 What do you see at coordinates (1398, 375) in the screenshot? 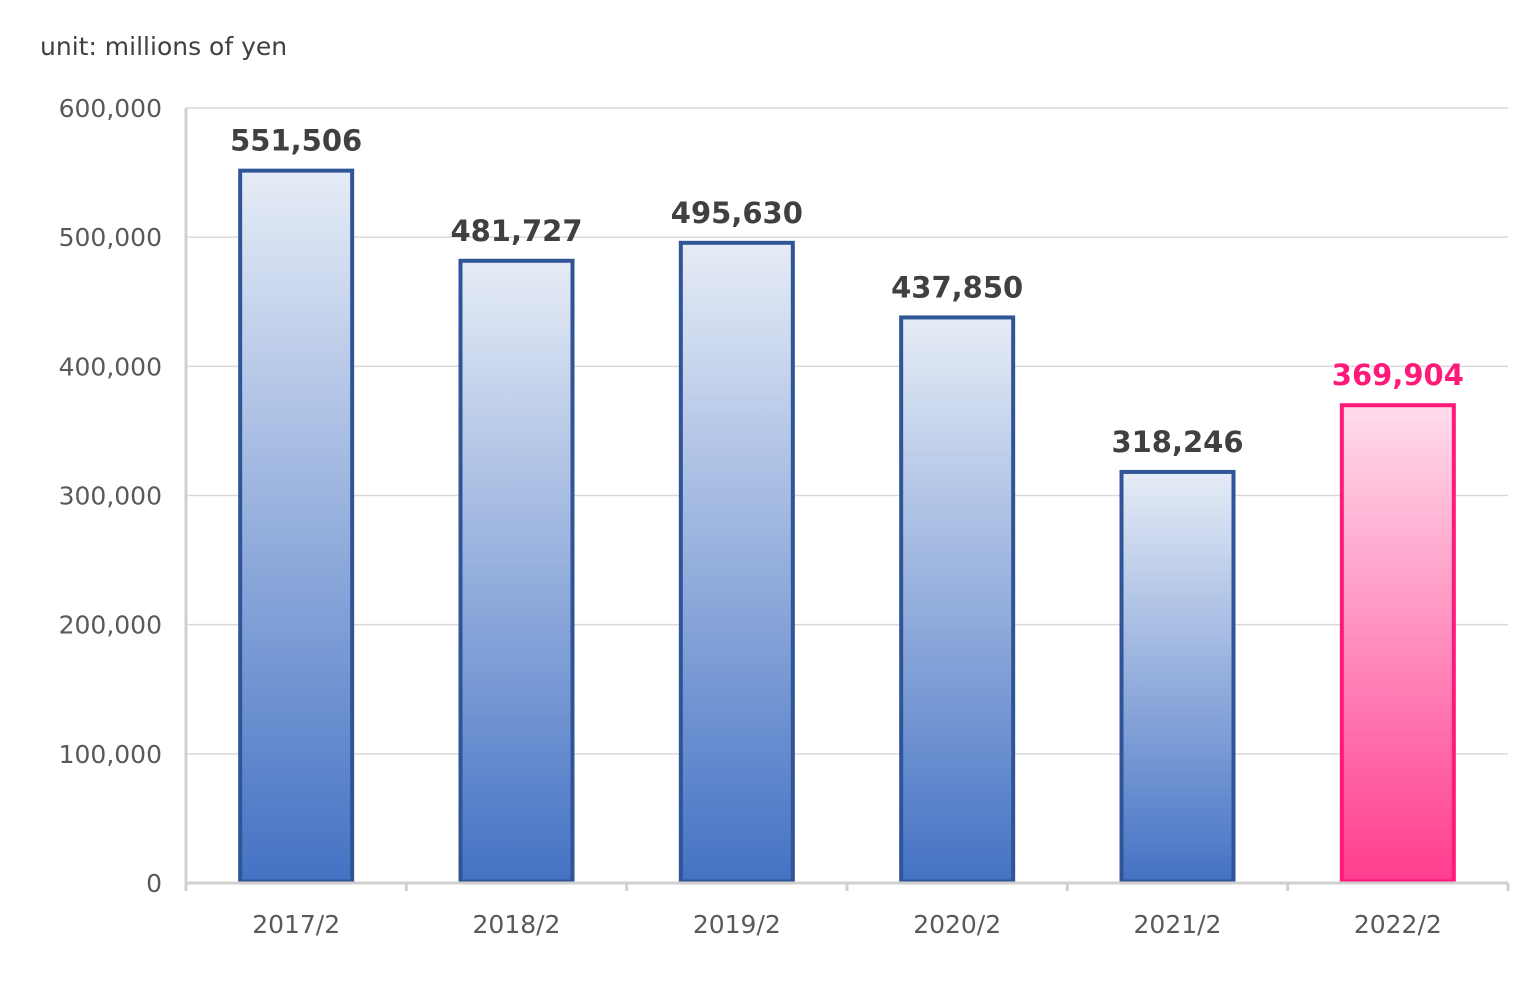
I see `data-label: 369,904` at bounding box center [1398, 375].